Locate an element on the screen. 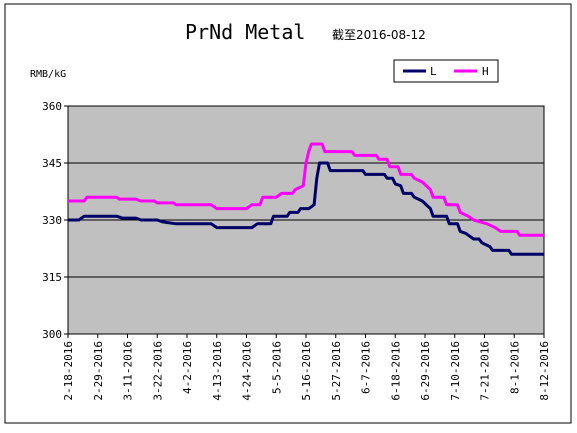  x-tick-label: 4-24-2016 is located at coordinates (247, 371).